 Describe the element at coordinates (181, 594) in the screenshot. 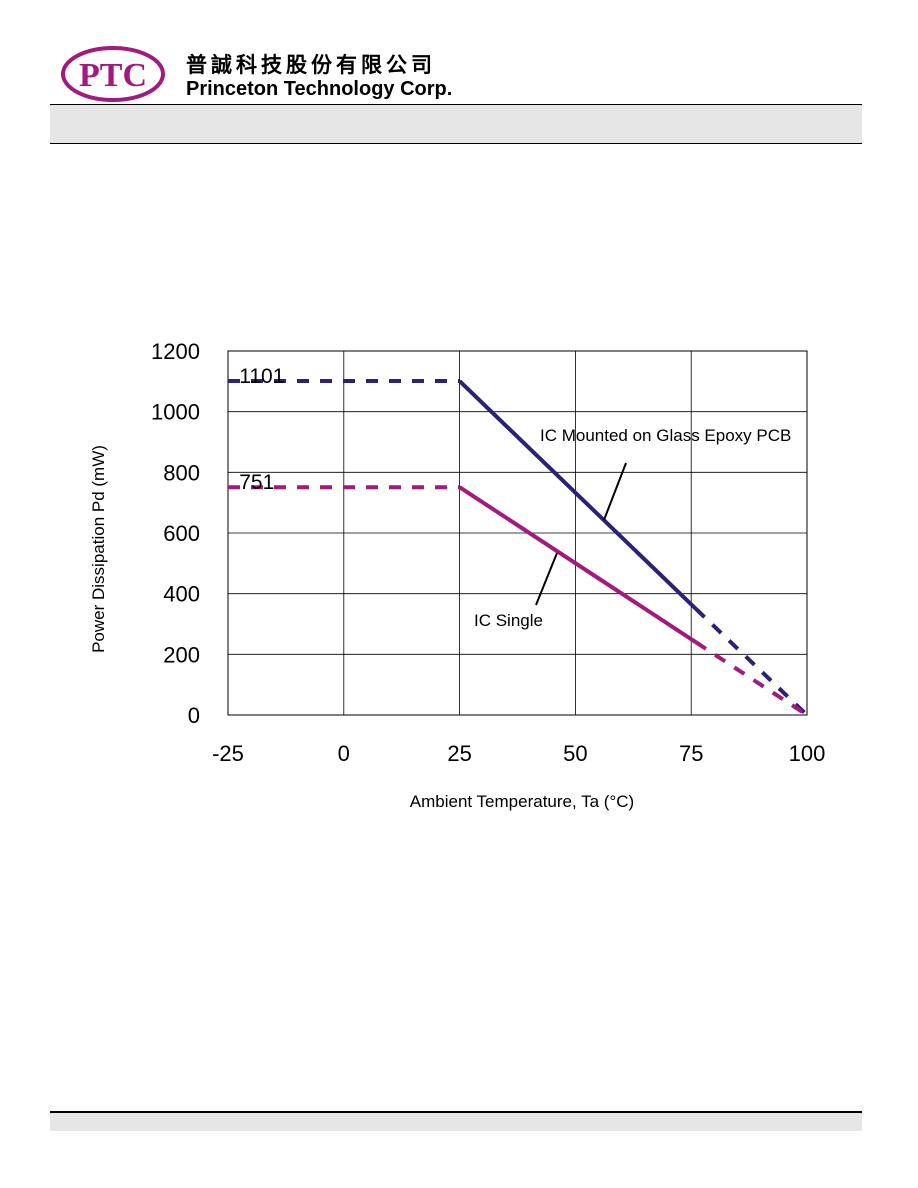

I see `y-tick-label: 400` at that location.